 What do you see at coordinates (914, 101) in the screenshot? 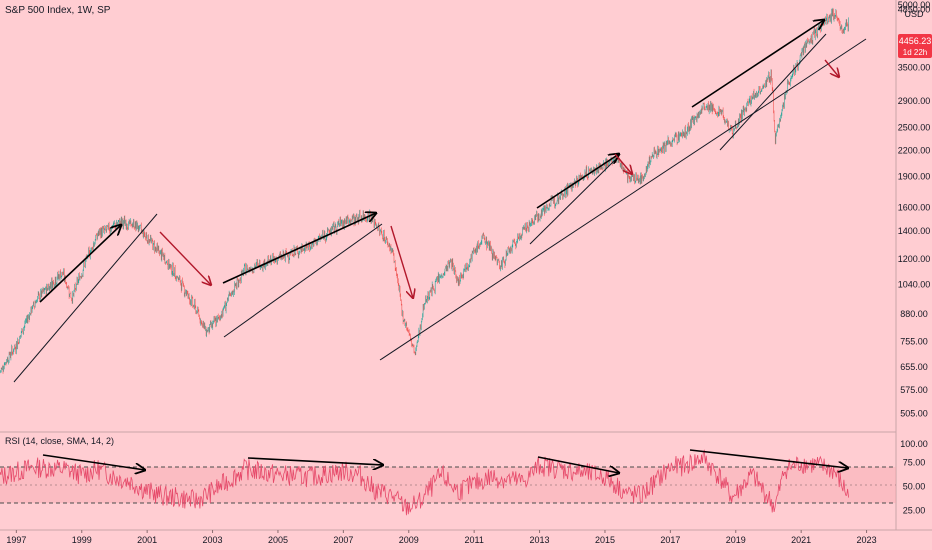
I see `price-tick-label: 2900.00` at bounding box center [914, 101].